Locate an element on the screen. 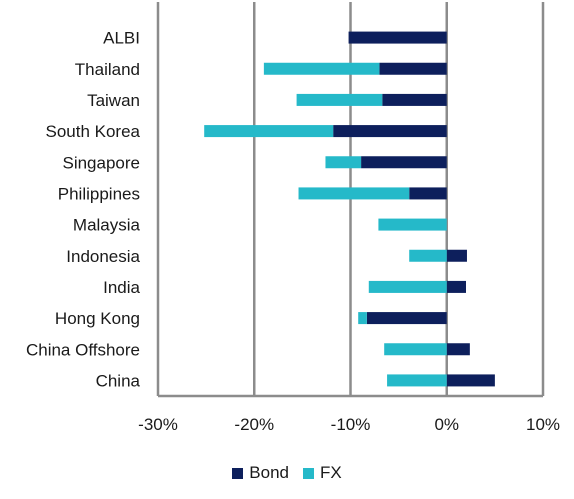 The height and width of the screenshot is (499, 574). bar-bond-china-offshore is located at coordinates (458, 349).